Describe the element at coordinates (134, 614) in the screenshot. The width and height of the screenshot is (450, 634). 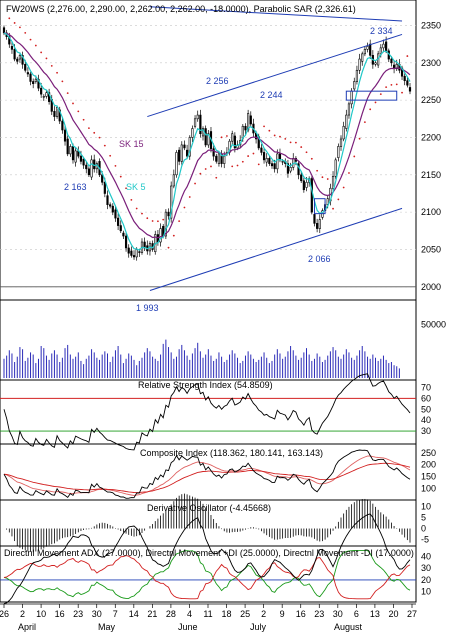
I see `x-day-label: 14` at that location.